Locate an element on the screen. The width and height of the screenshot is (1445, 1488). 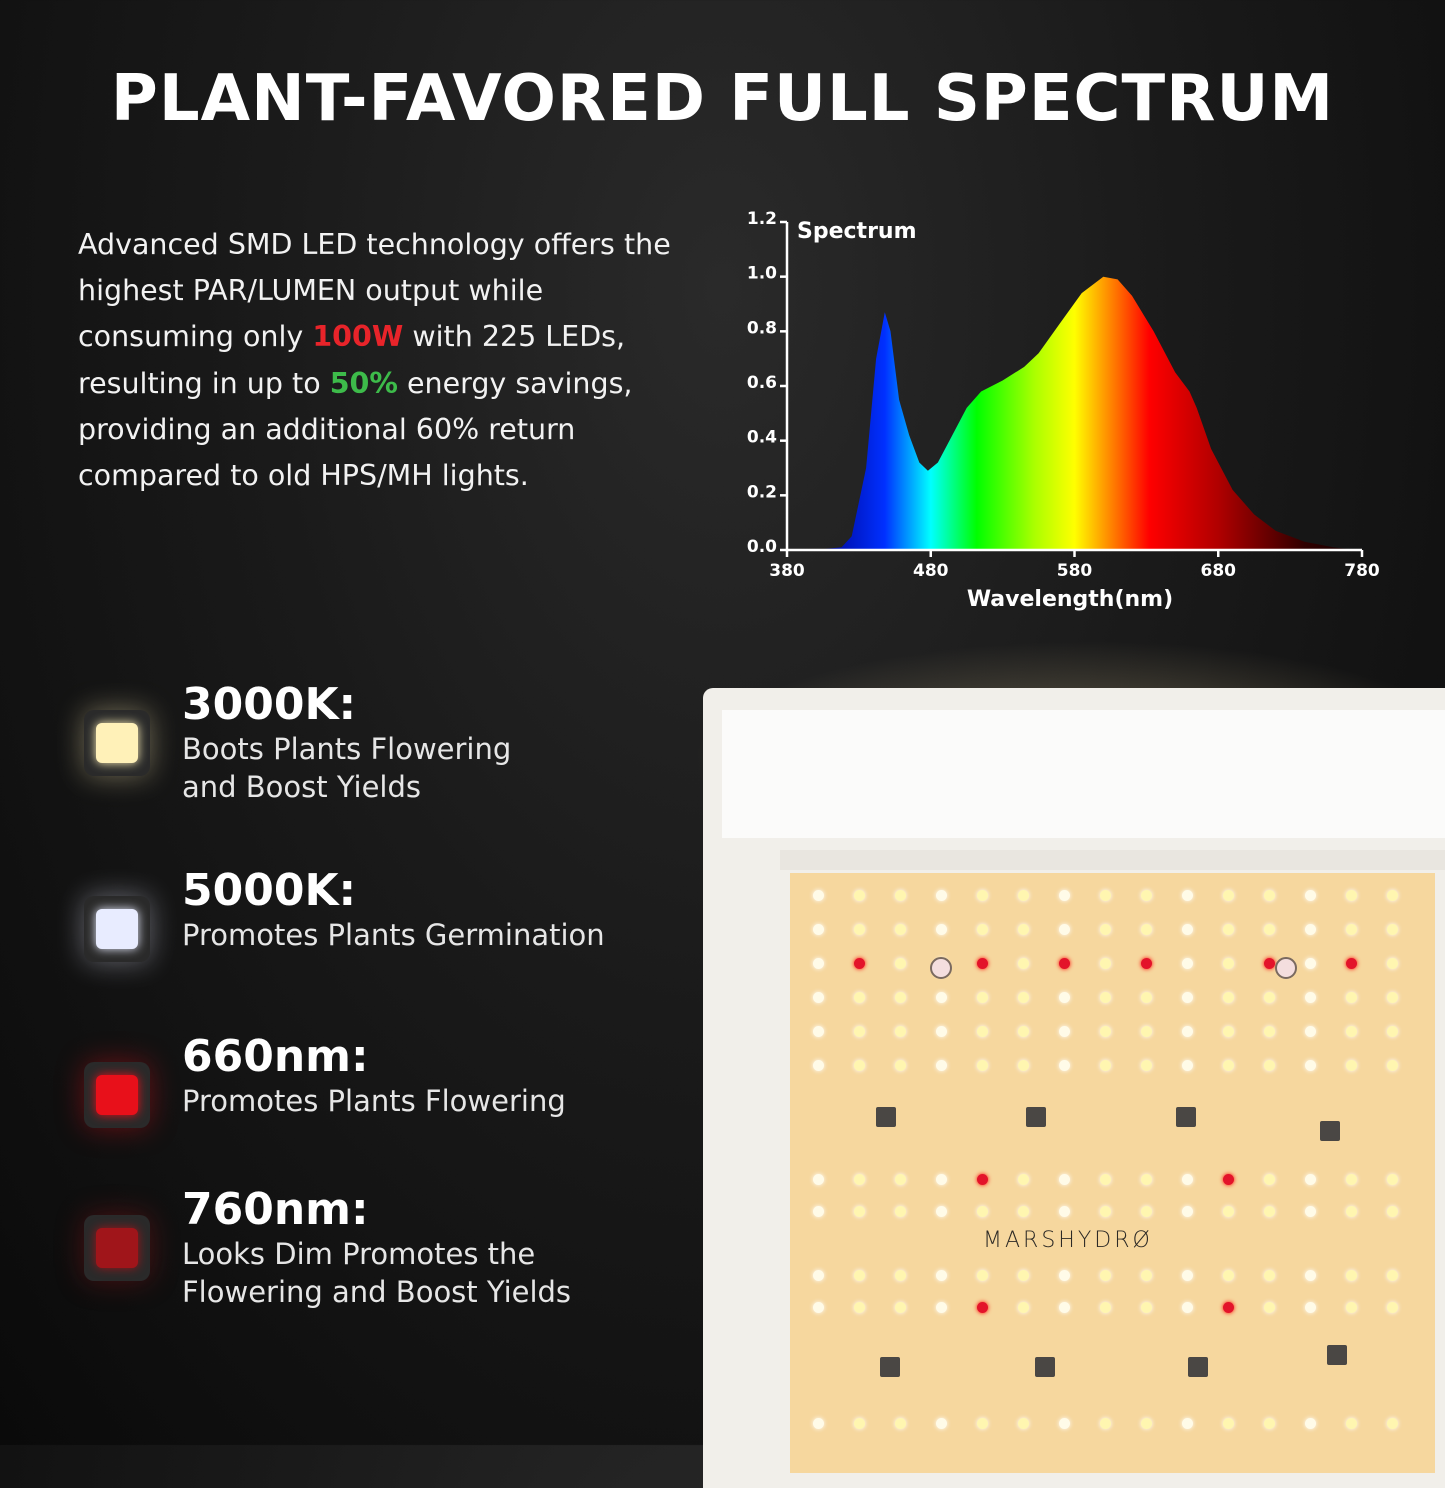
y-tick-label: 0.8 is located at coordinates (762, 328).